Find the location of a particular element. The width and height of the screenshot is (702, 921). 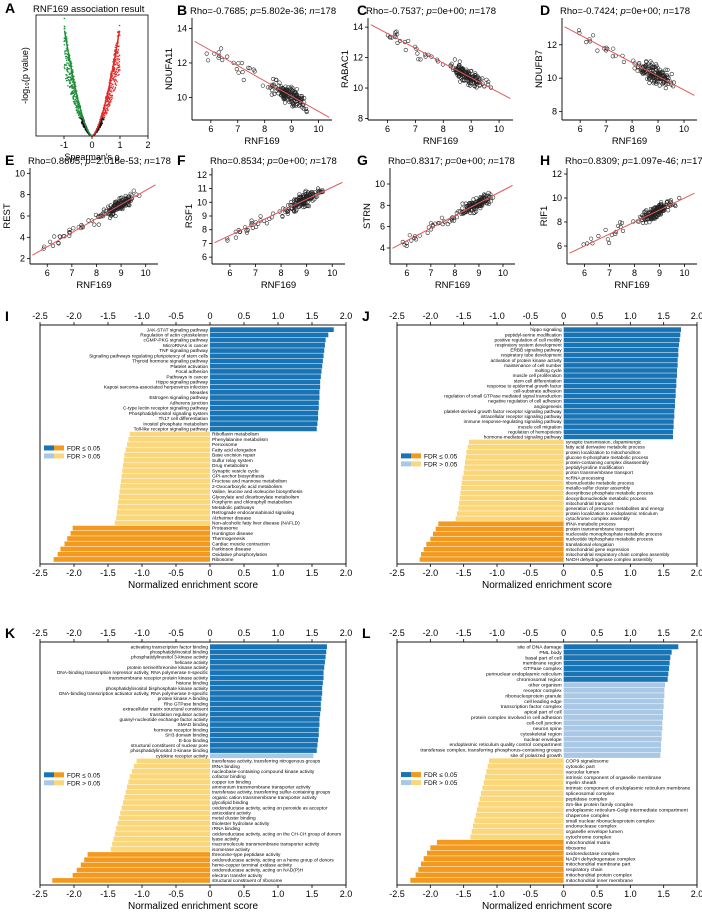

gsea-bar-label: peptidyl-serine modification is located at coordinates (533, 334).